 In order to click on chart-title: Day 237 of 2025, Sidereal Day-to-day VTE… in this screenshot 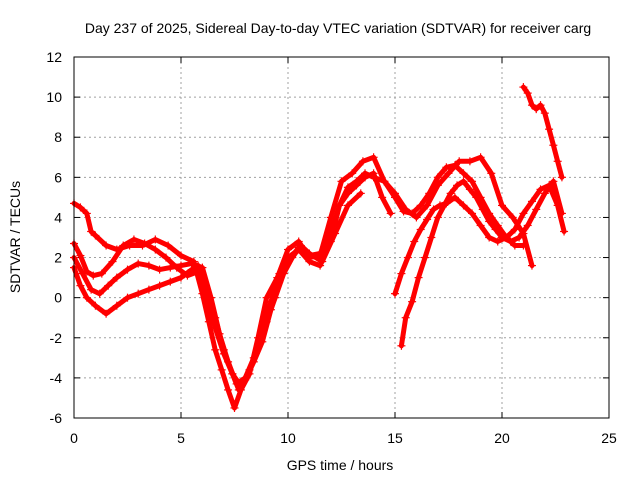, I will do `click(338, 28)`.